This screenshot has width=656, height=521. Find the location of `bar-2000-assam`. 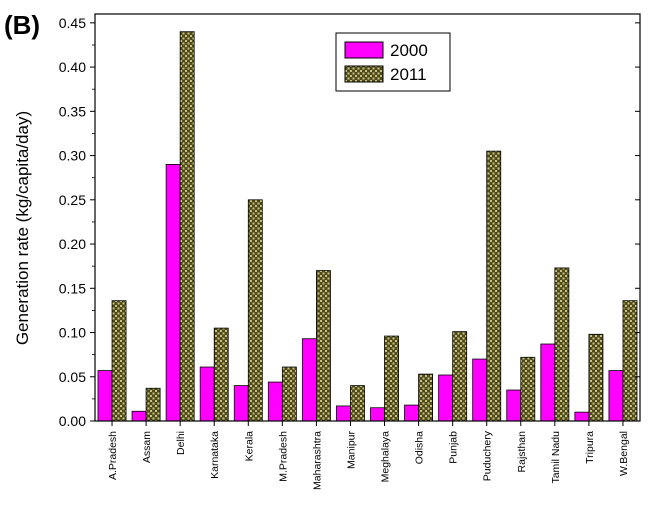

bar-2000-assam is located at coordinates (139, 416).